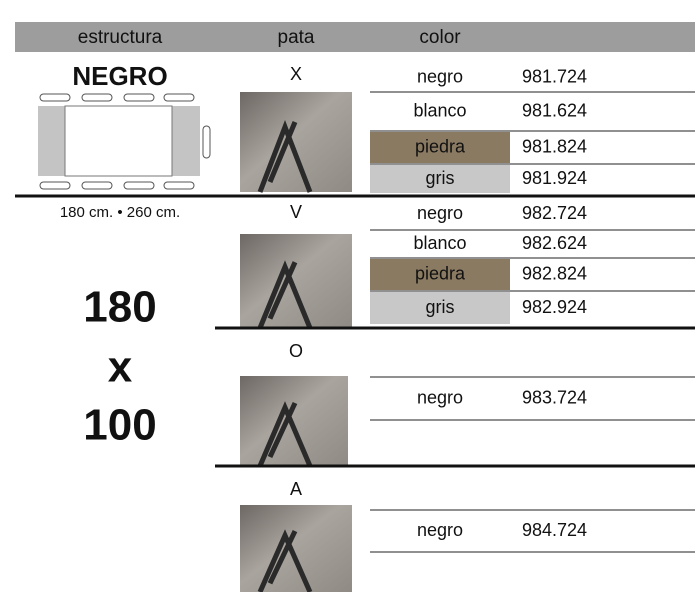 The width and height of the screenshot is (695, 592). What do you see at coordinates (554, 213) in the screenshot?
I see `product-code: 982.724` at bounding box center [554, 213].